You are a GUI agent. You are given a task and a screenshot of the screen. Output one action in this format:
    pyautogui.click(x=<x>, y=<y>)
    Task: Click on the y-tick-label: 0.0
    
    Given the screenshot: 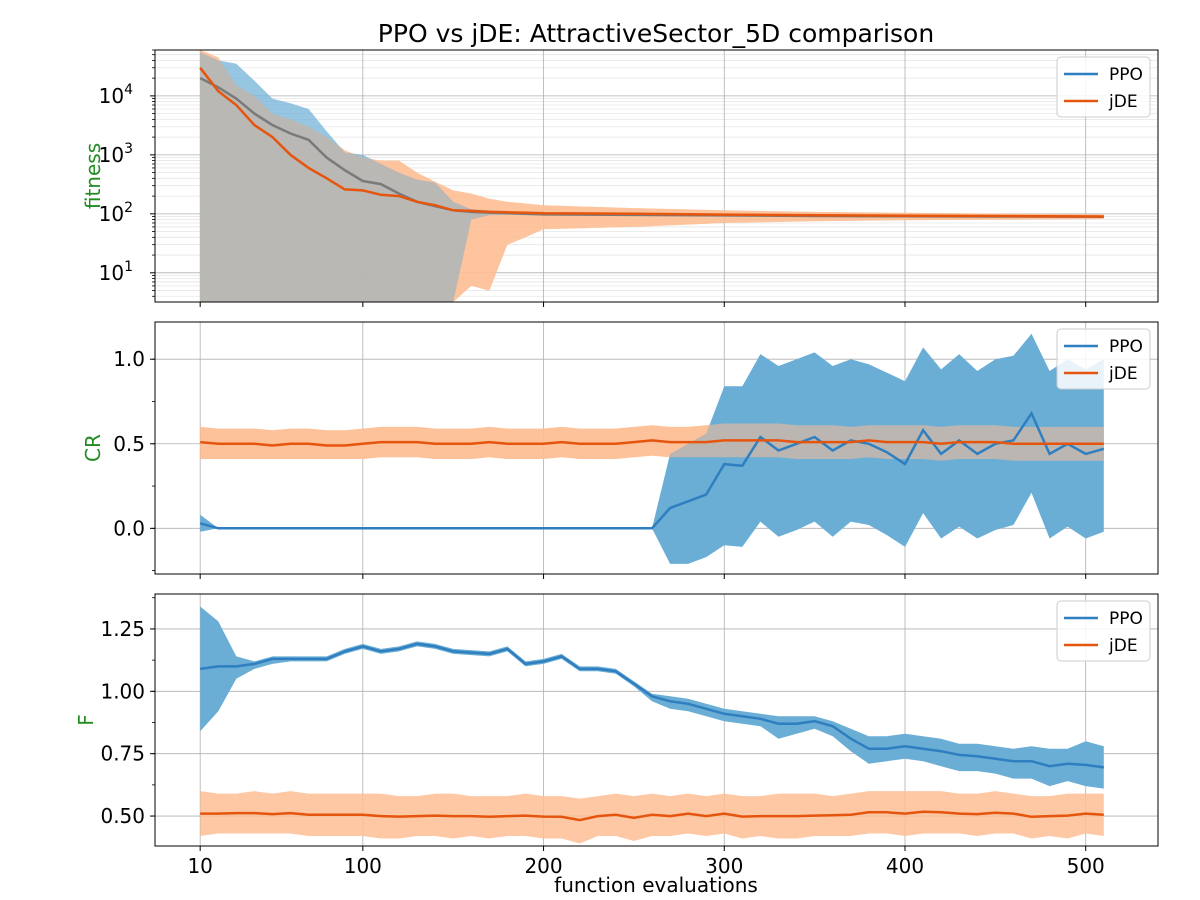 What is the action you would take?
    pyautogui.click(x=129, y=528)
    